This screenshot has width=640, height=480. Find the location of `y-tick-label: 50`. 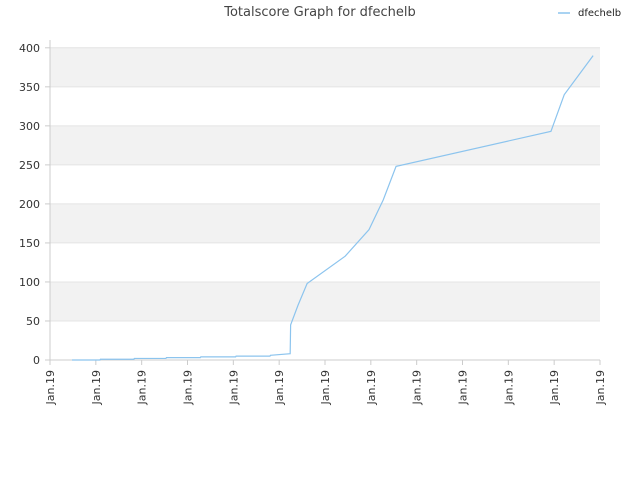

y-tick-label: 50 is located at coordinates (33, 321).